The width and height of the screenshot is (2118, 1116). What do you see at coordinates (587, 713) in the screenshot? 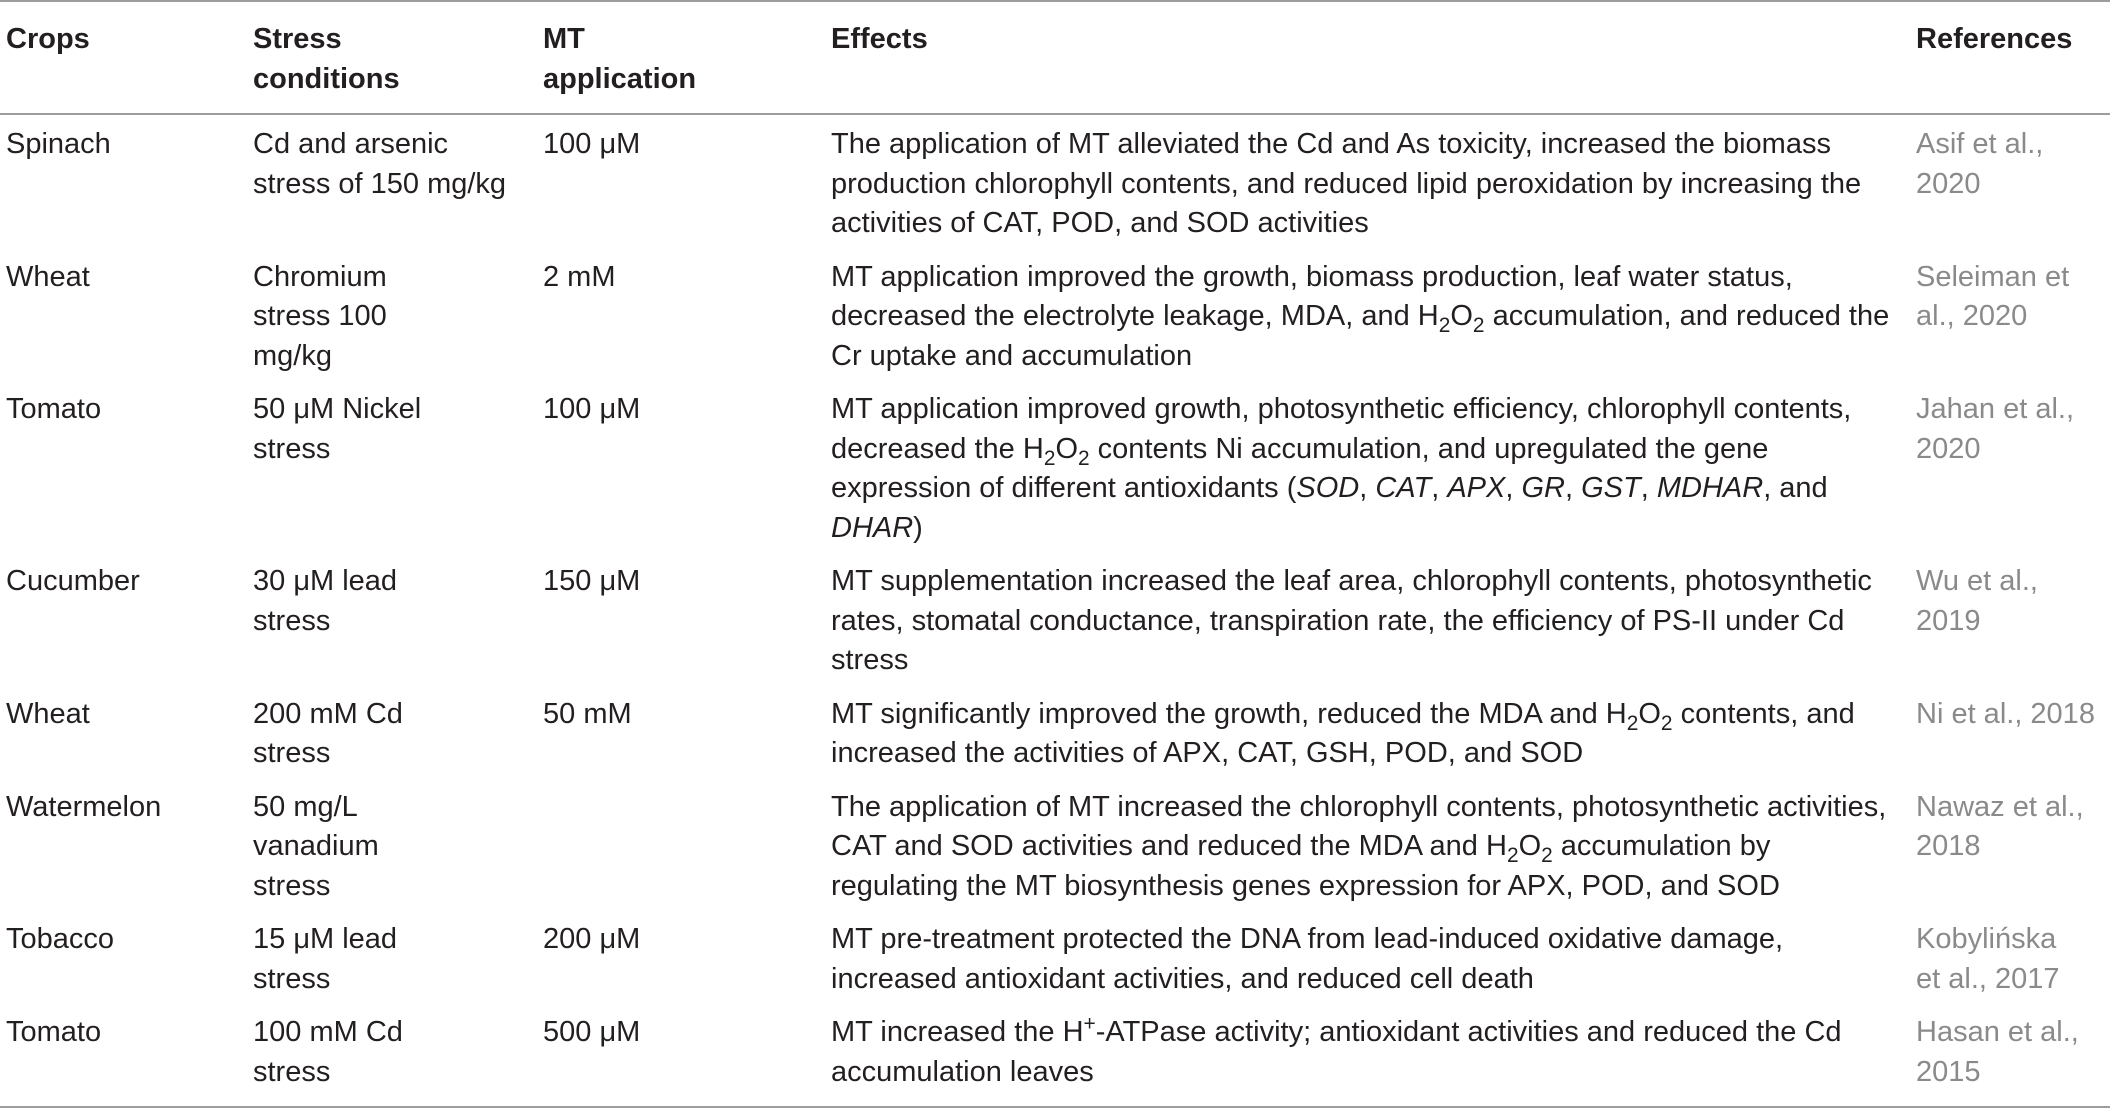
I see `cell-mt: 50 mM` at bounding box center [587, 713].